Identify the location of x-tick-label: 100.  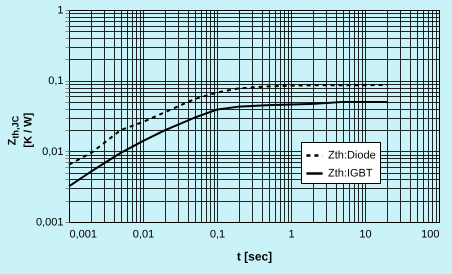
(430, 234).